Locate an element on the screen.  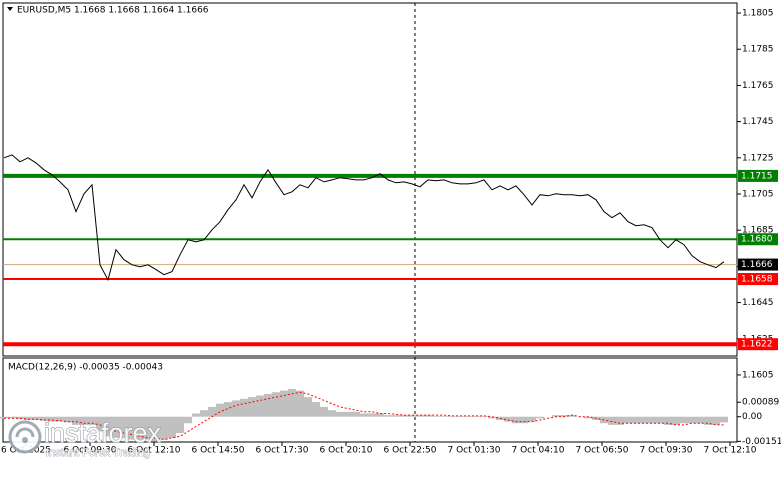
level-label: 1.1658 is located at coordinates (757, 280).